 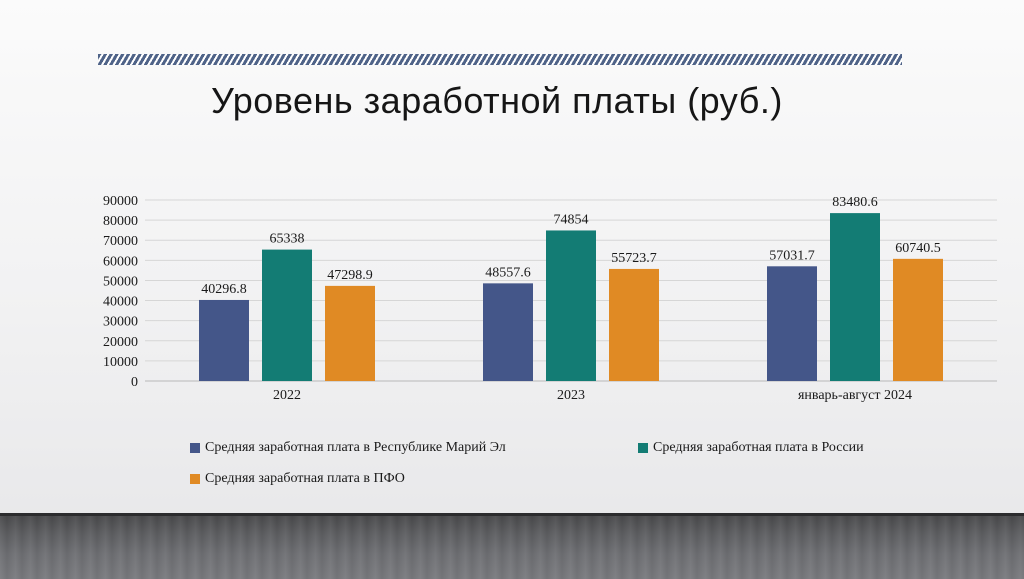 What do you see at coordinates (512, 546) in the screenshot?
I see `floor-background` at bounding box center [512, 546].